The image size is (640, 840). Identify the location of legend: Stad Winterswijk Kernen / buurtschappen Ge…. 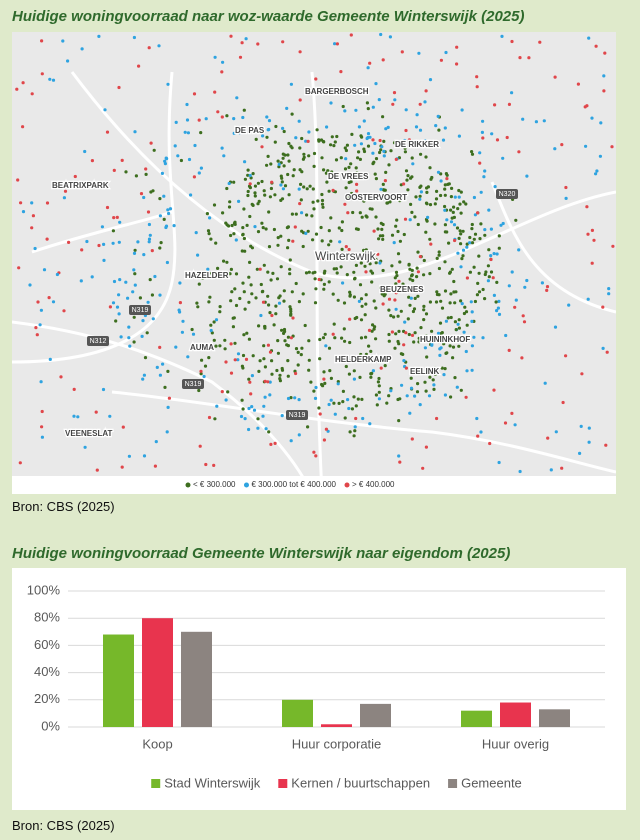
(336, 782).